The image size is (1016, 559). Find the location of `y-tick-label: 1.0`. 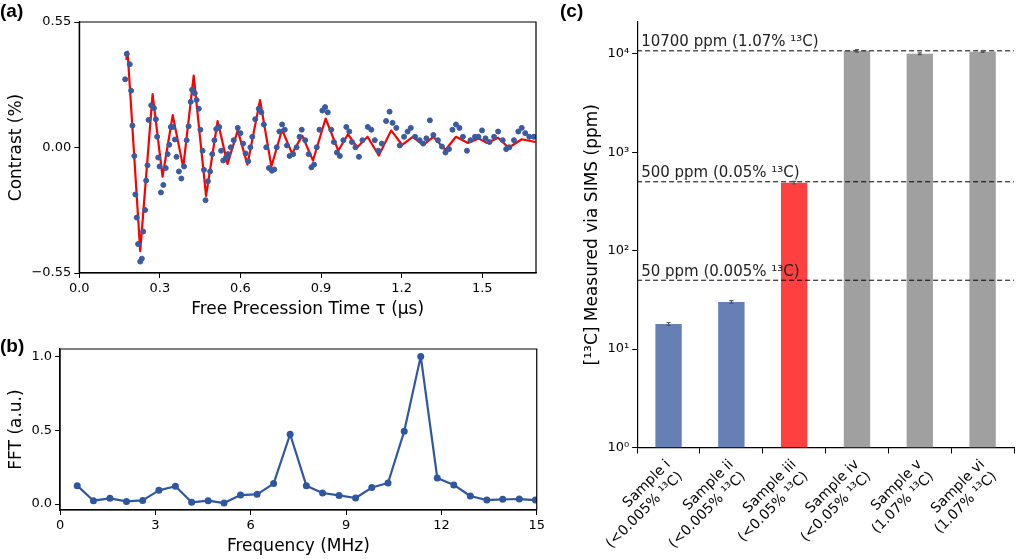

y-tick-label: 1.0 is located at coordinates (42, 355).